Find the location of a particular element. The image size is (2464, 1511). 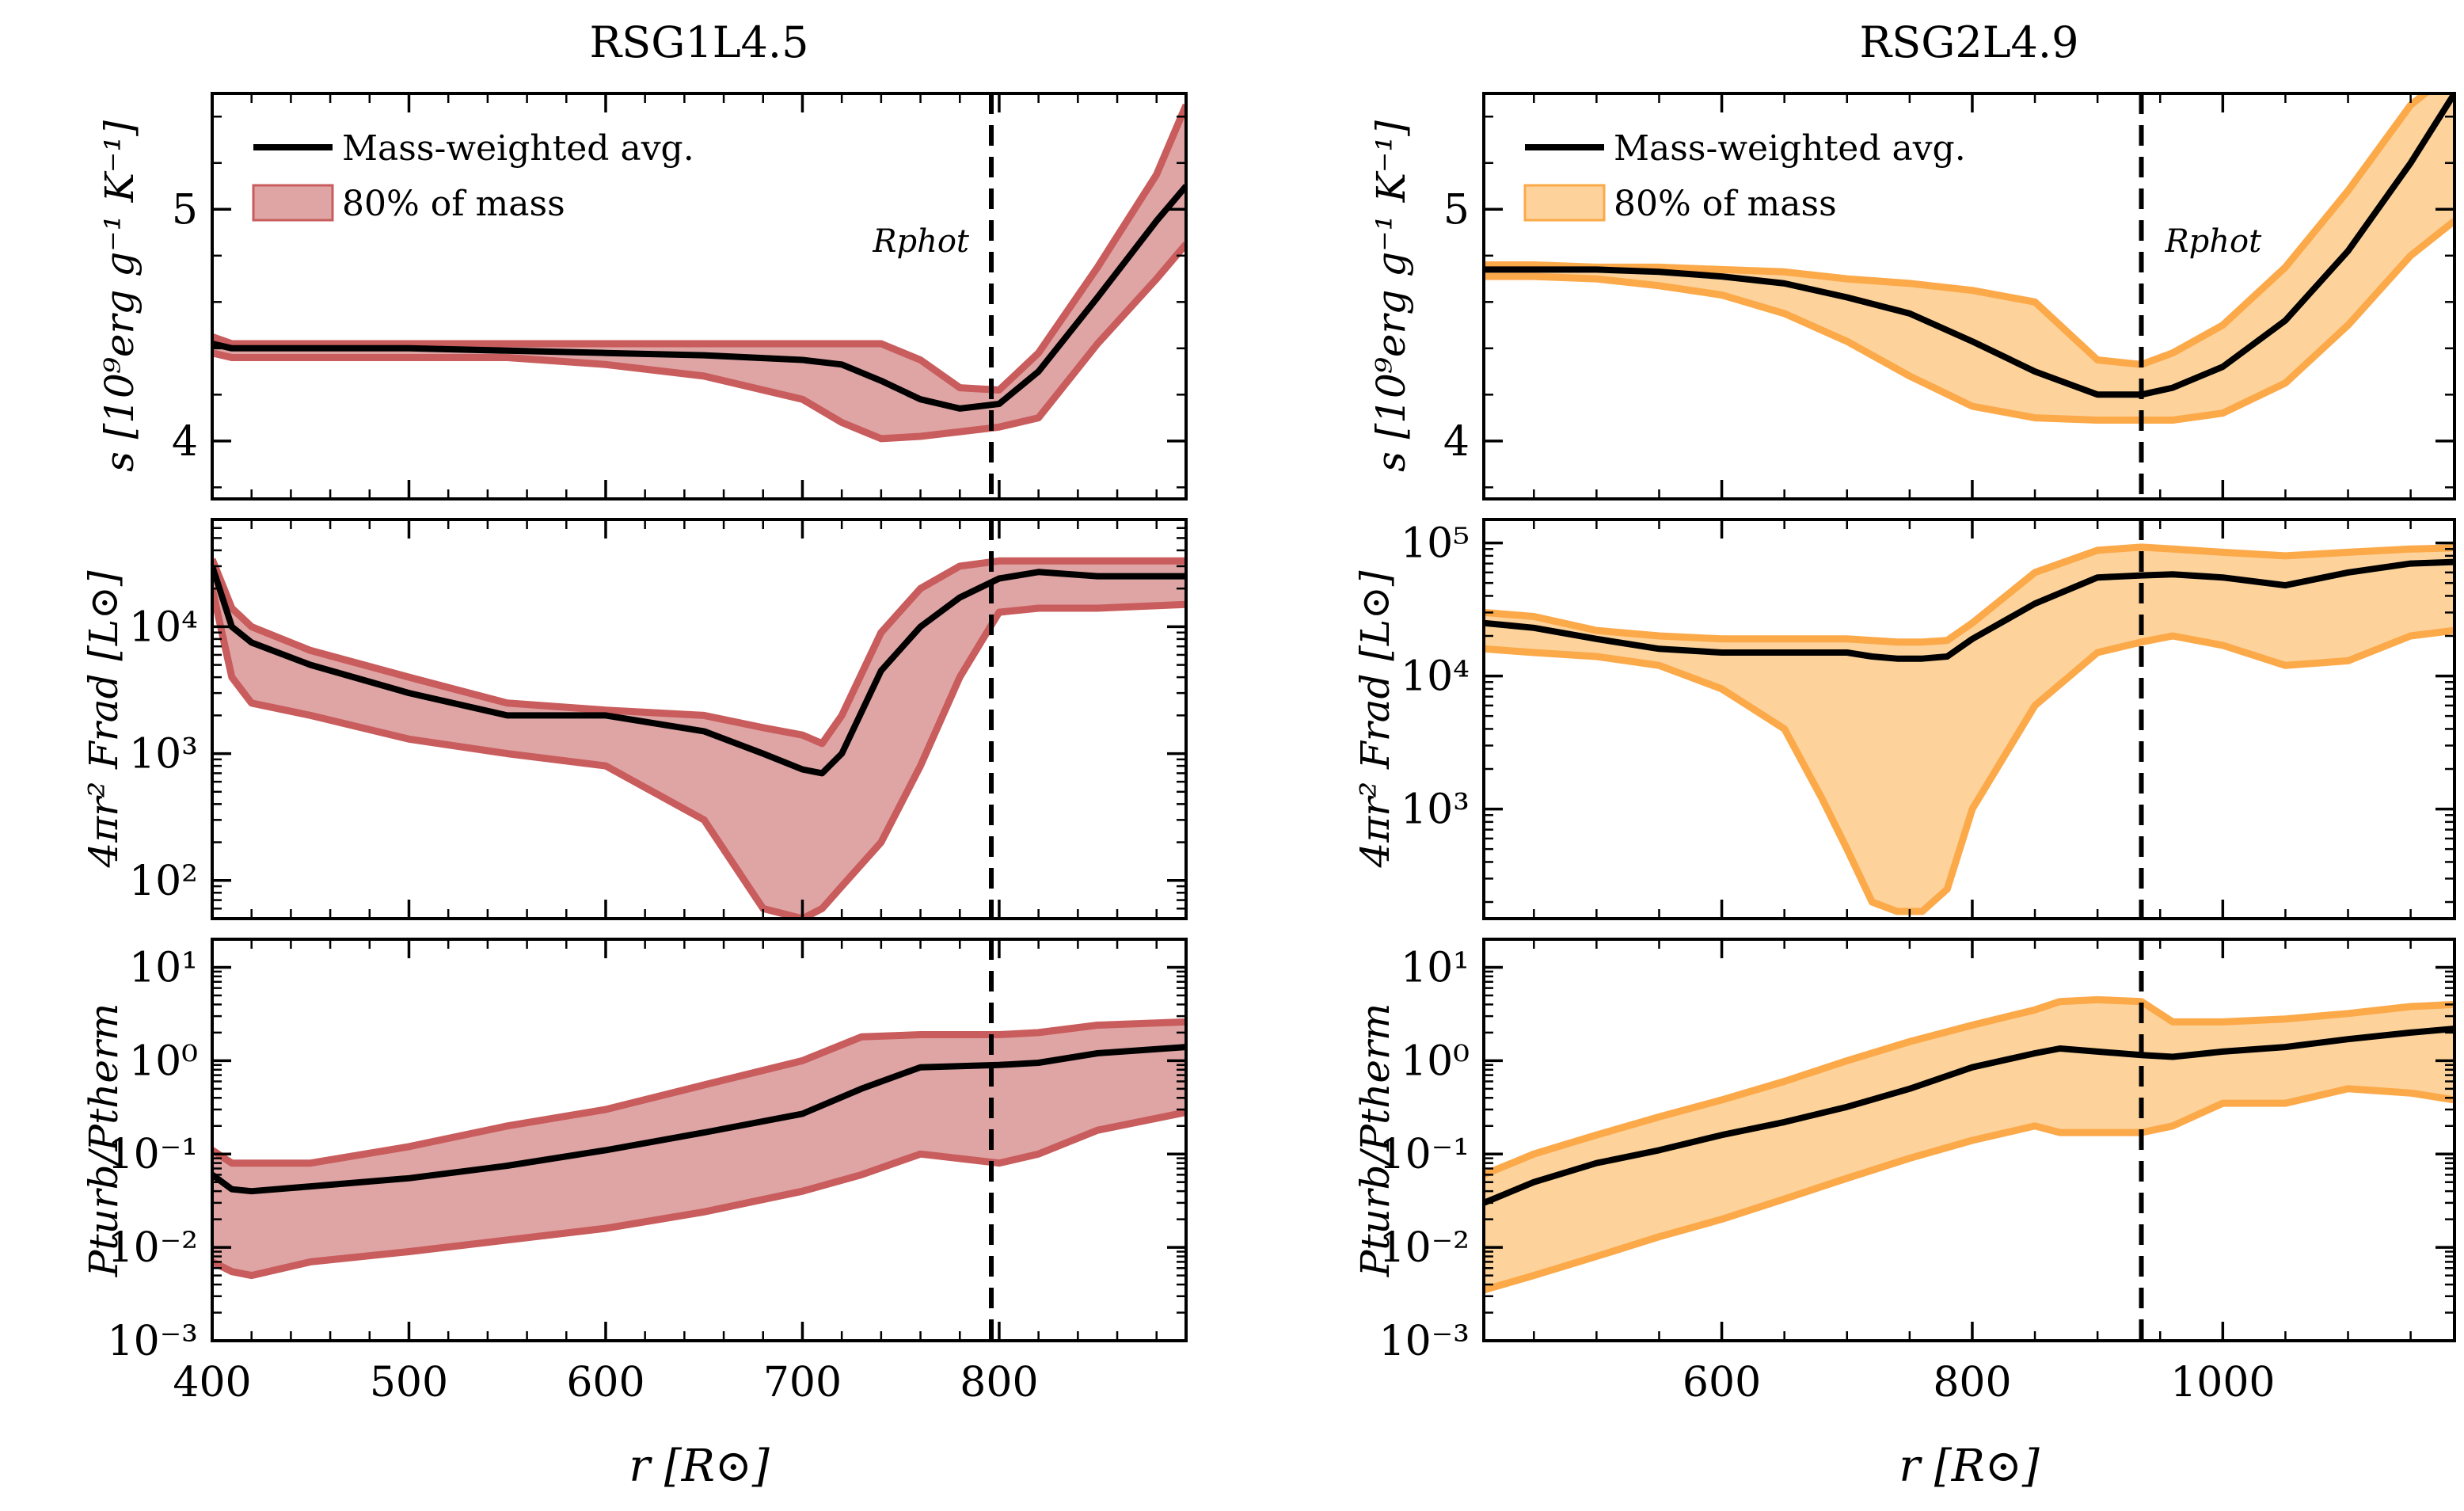

xtick-label: 1000 is located at coordinates (2222, 1382).